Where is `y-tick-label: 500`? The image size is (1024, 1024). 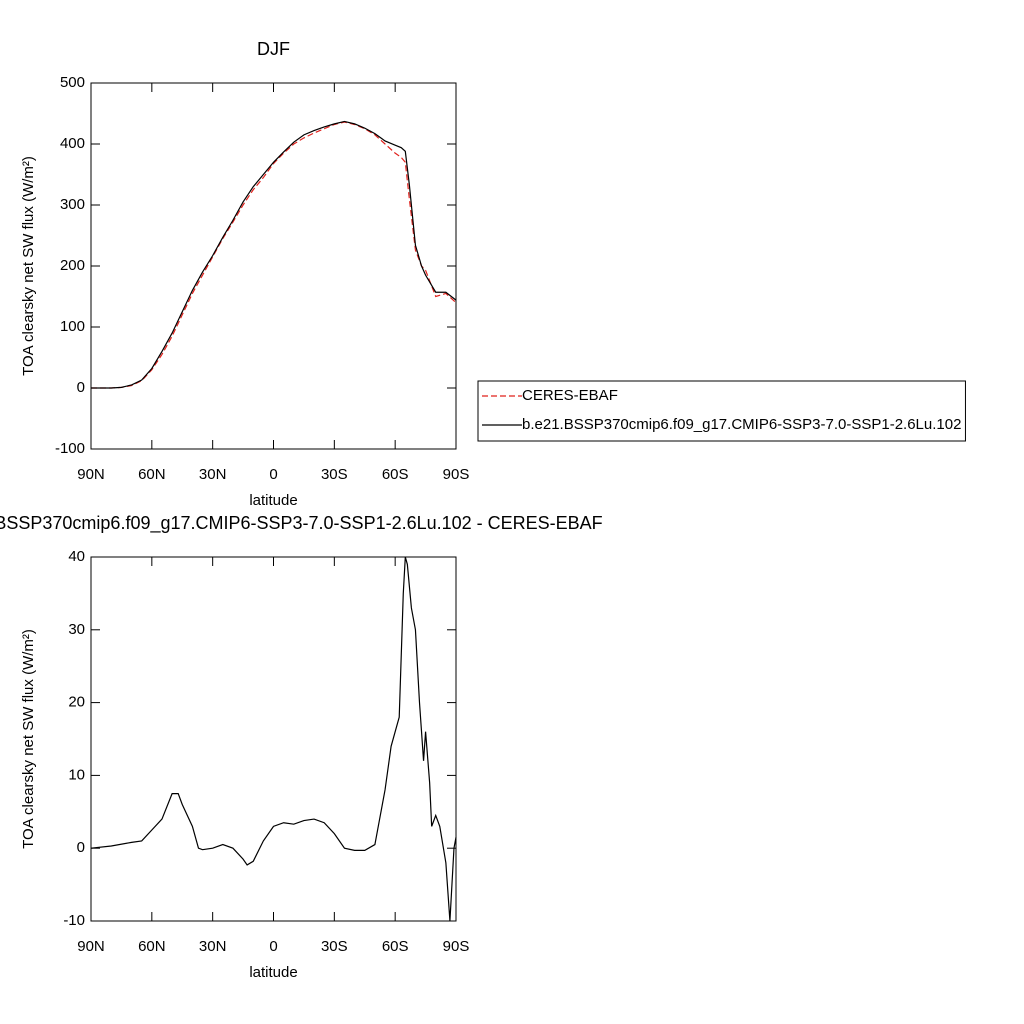 y-tick-label: 500 is located at coordinates (72, 82).